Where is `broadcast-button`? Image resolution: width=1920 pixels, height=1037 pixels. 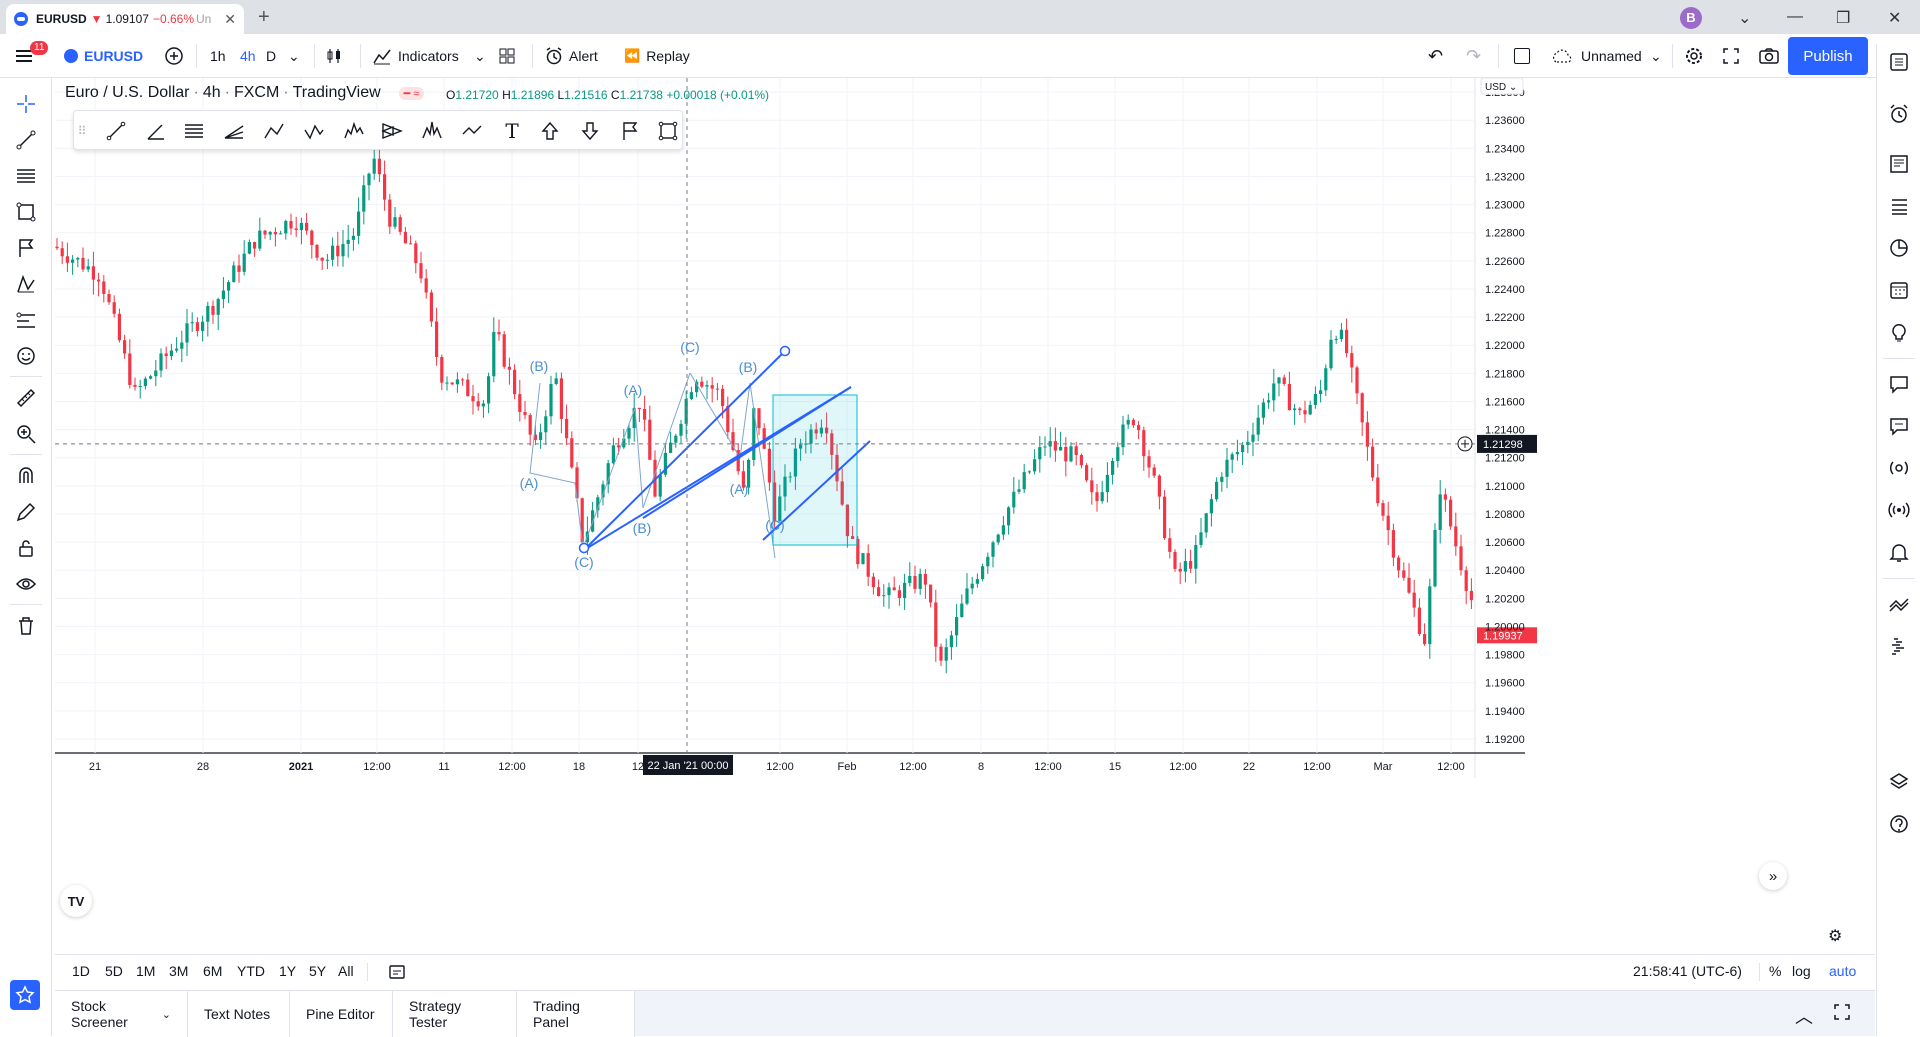 broadcast-button is located at coordinates (1899, 510).